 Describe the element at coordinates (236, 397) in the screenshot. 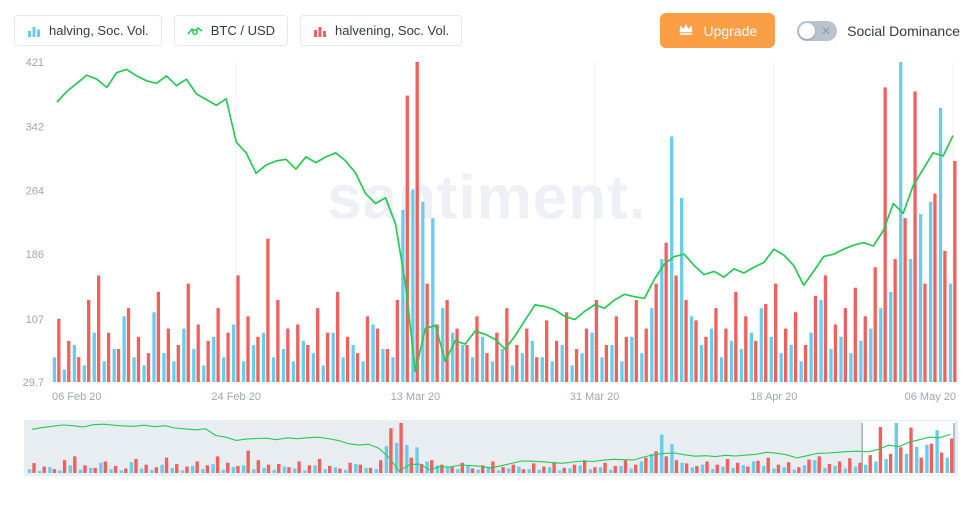

I see `svg-text: 24 Feb 20` at that location.